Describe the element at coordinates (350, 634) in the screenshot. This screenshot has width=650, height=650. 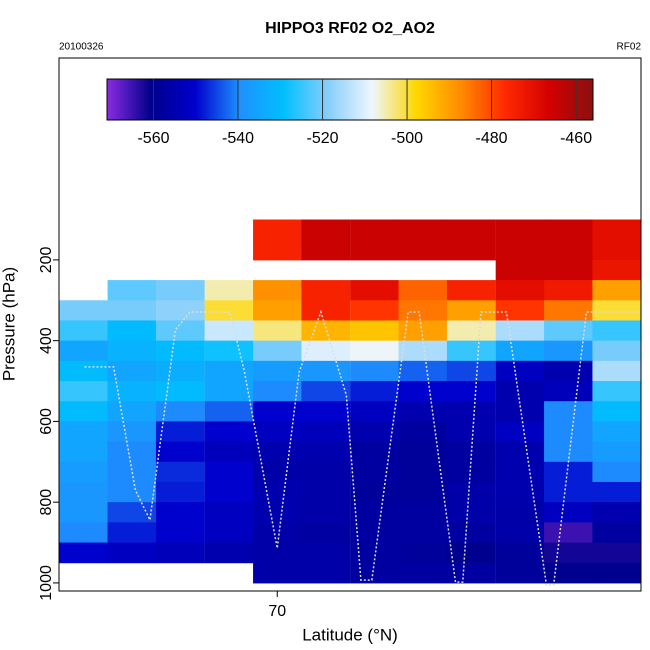
I see `x-axis-label: Latitude (°N)` at that location.